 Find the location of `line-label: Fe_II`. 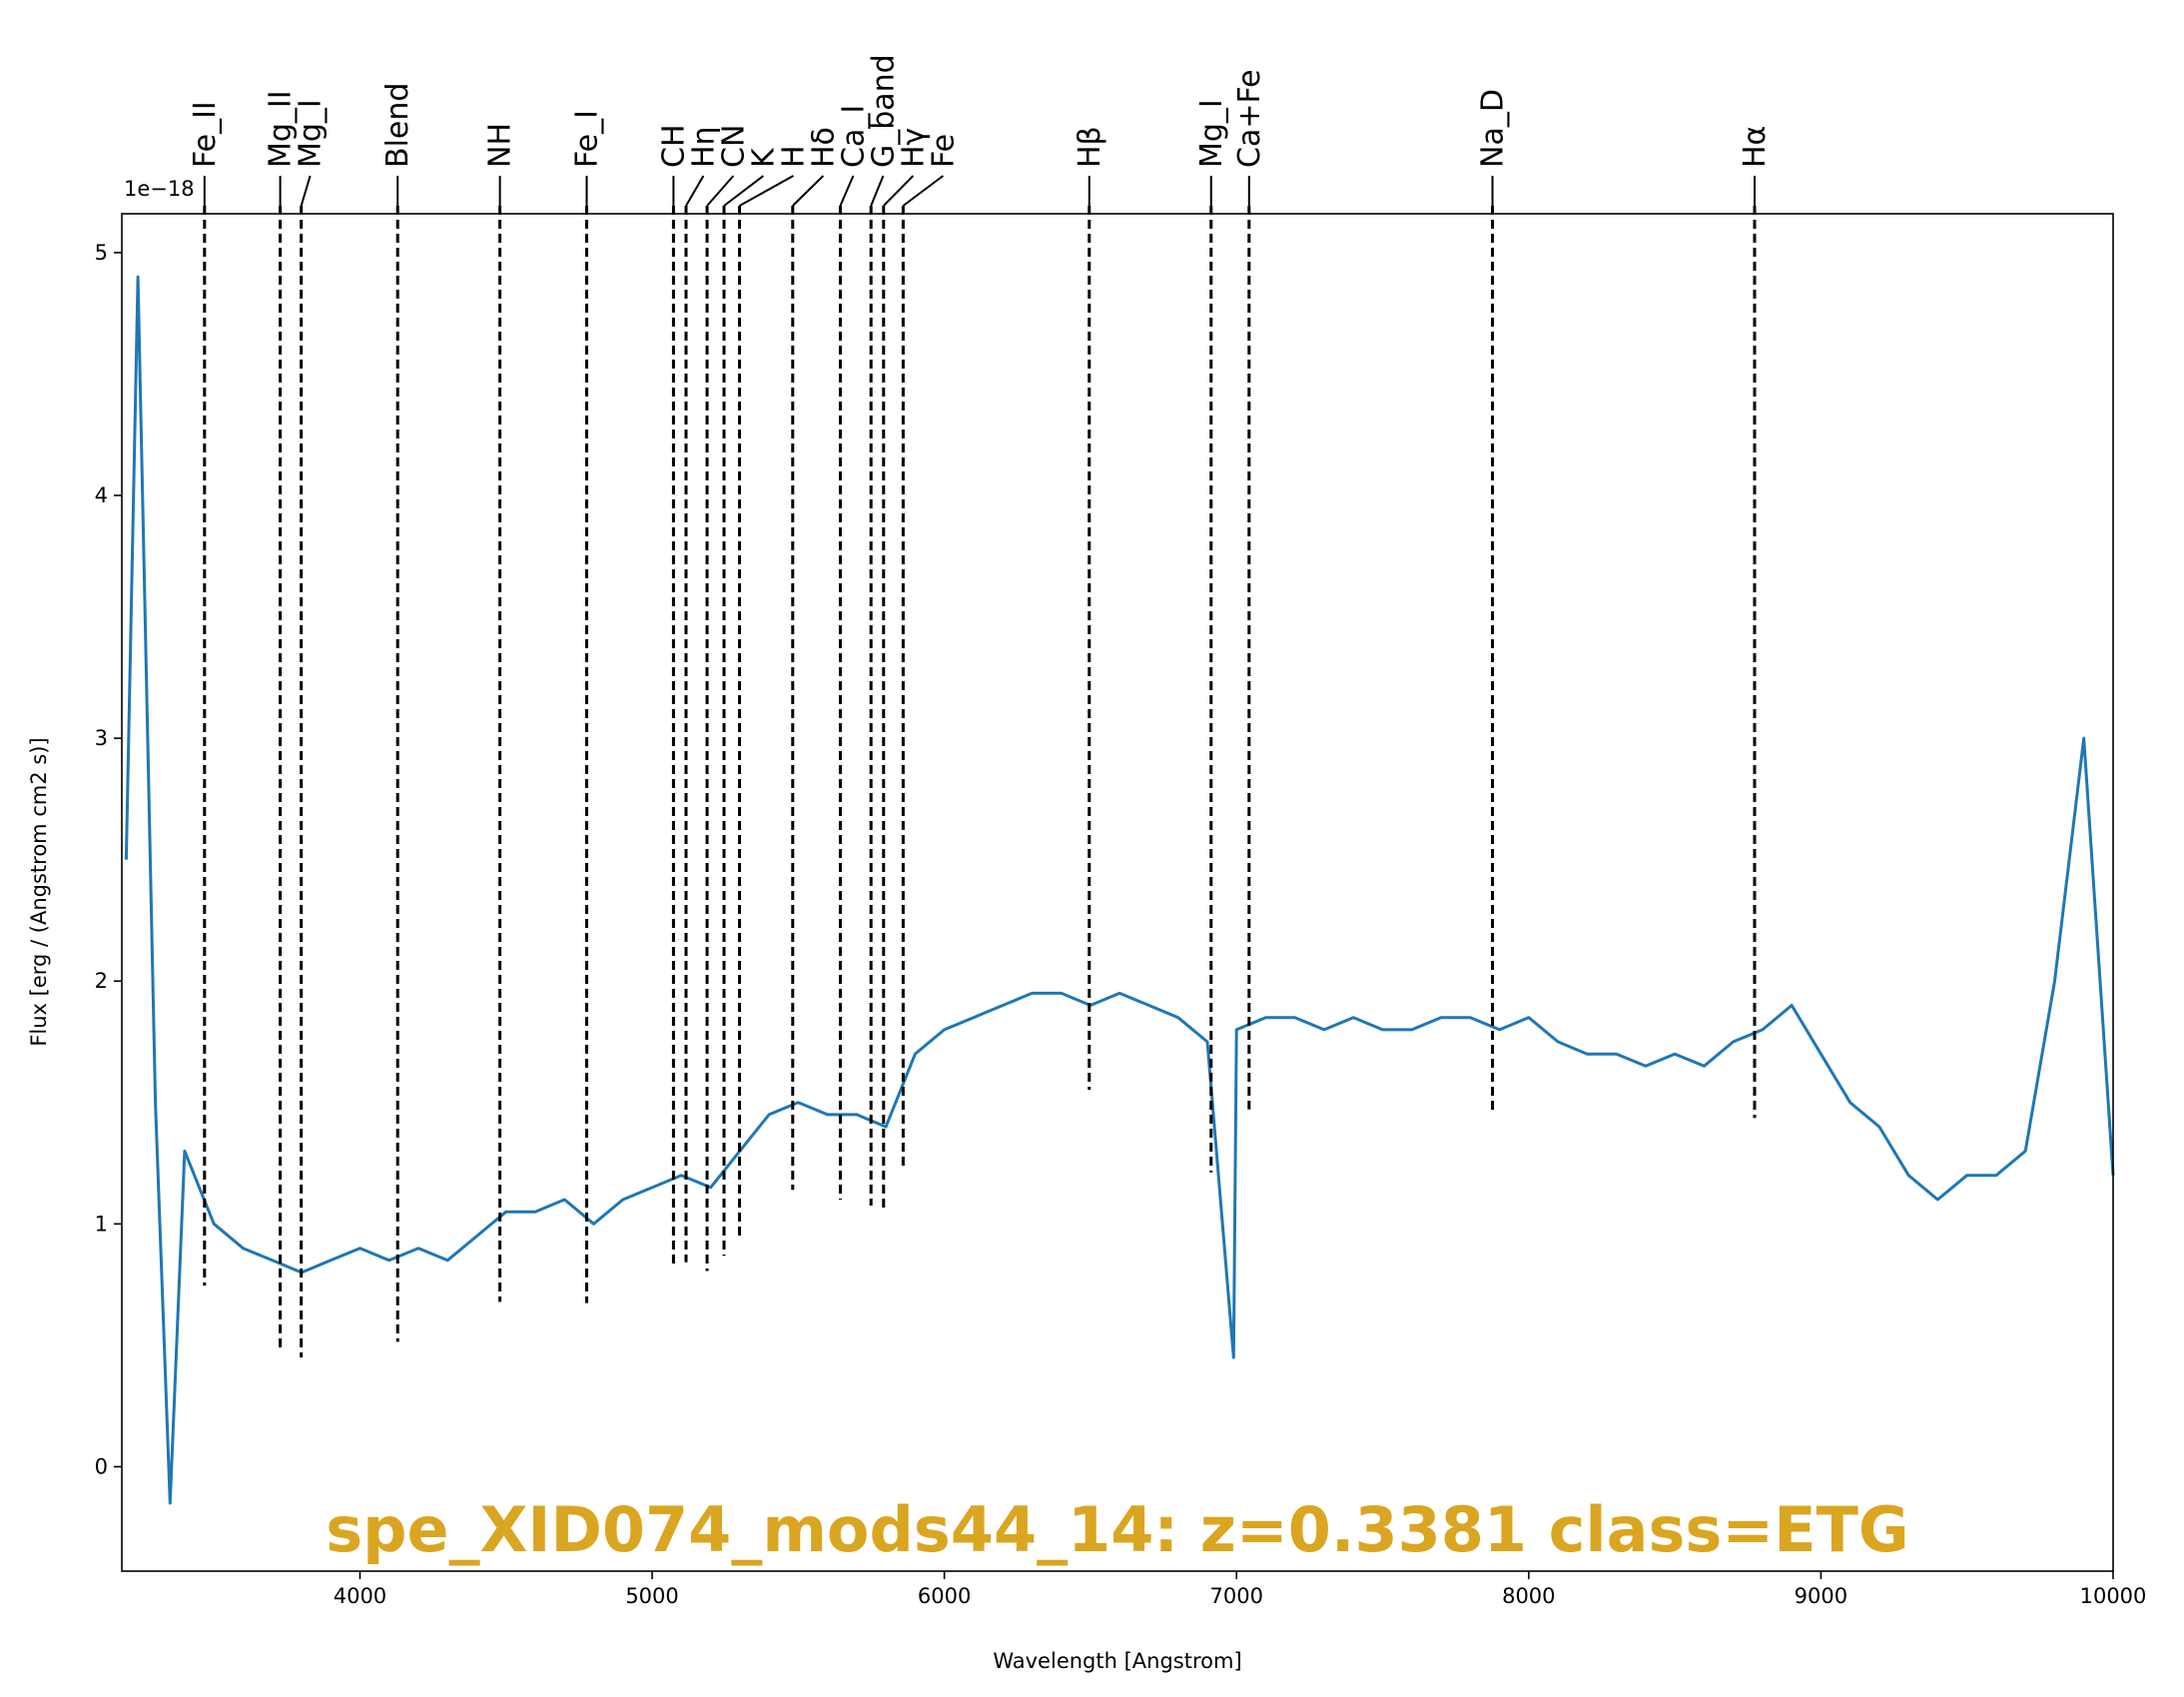

line-label: Fe_II is located at coordinates (205, 134).